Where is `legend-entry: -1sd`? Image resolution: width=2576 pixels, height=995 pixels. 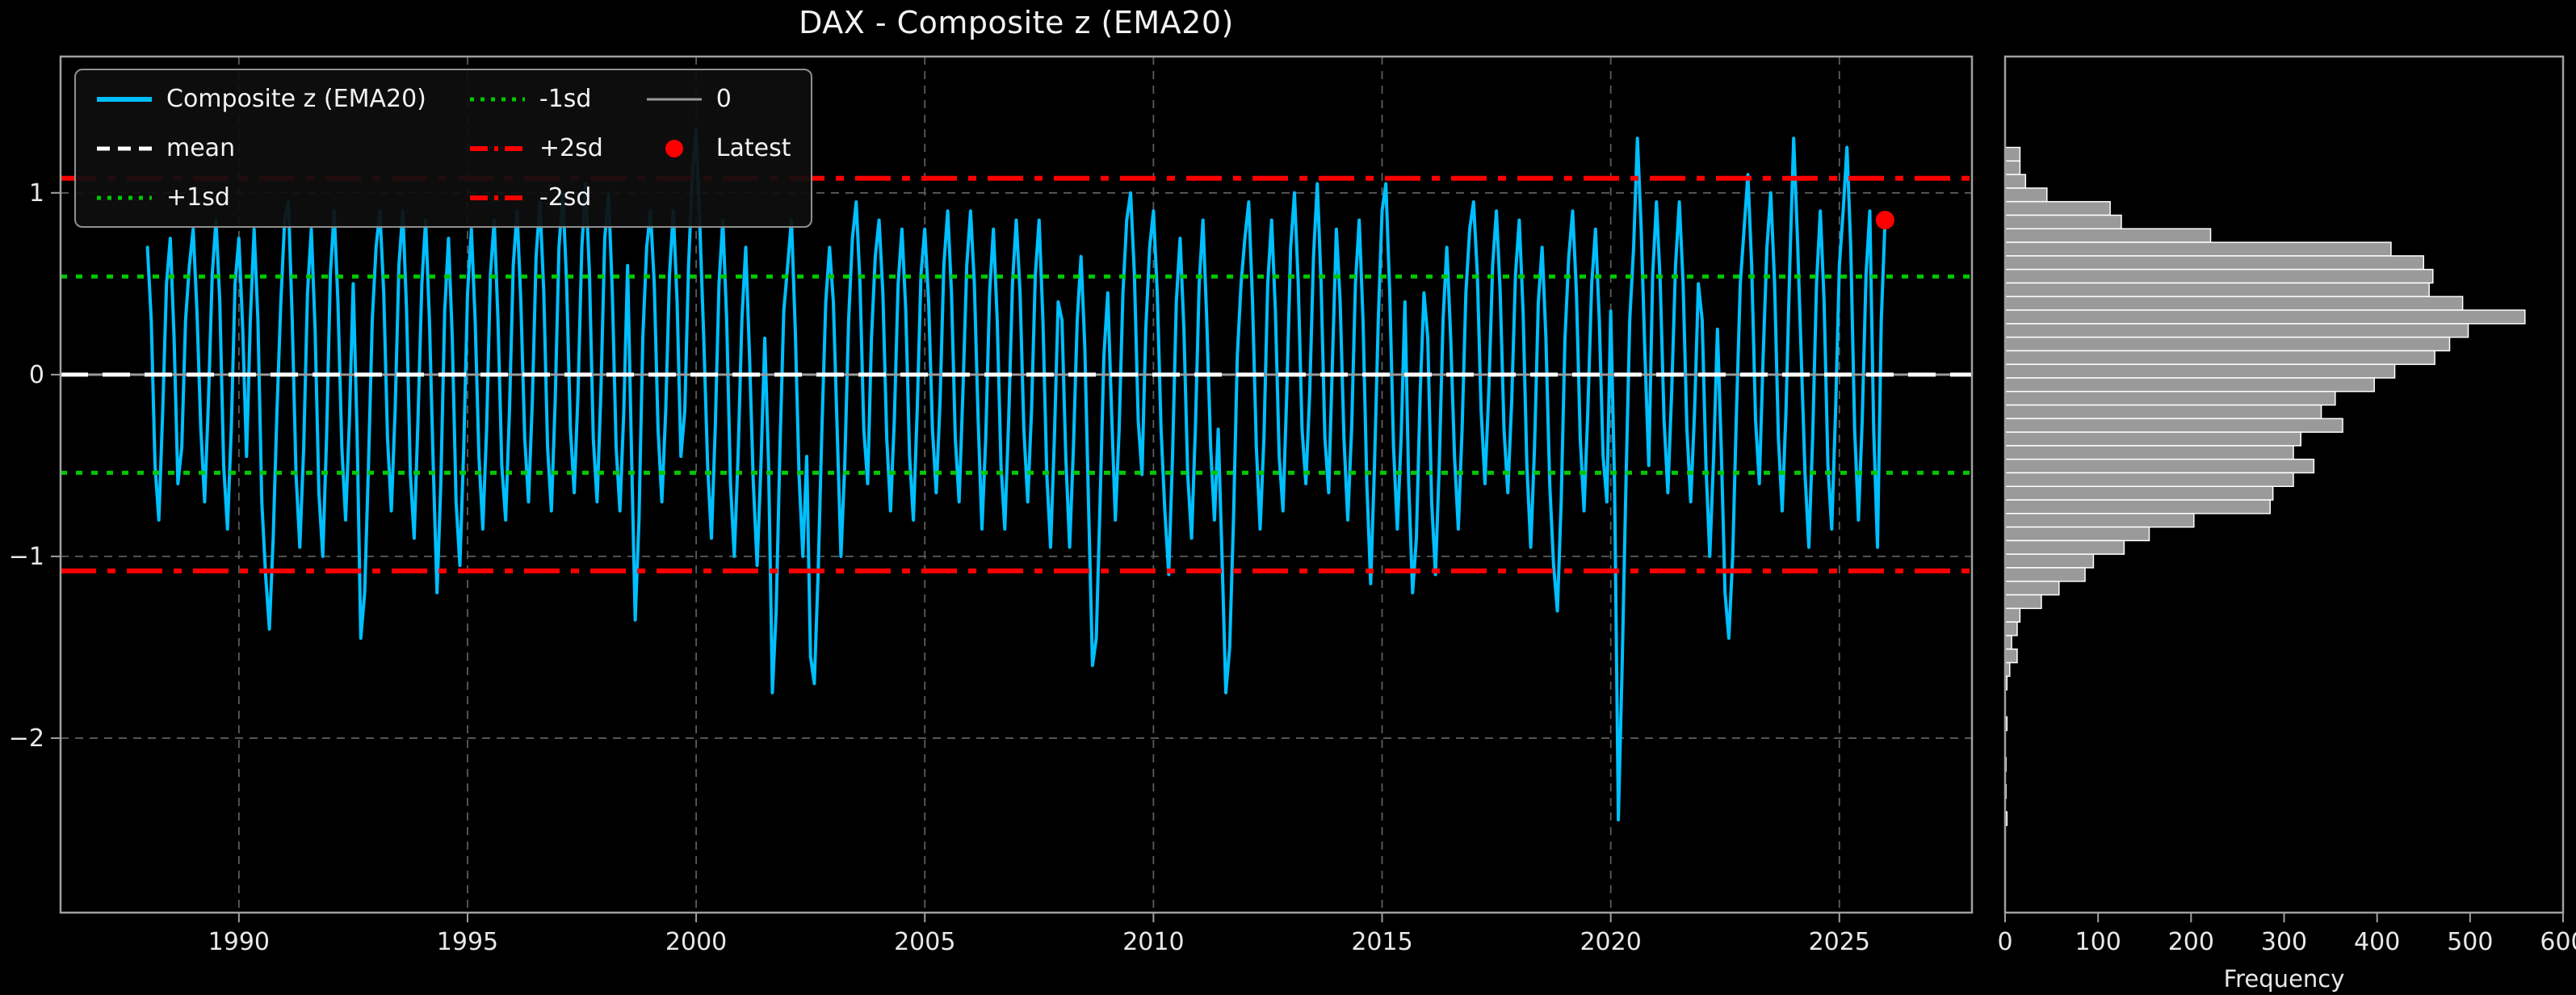 legend-entry: -1sd is located at coordinates (535, 99).